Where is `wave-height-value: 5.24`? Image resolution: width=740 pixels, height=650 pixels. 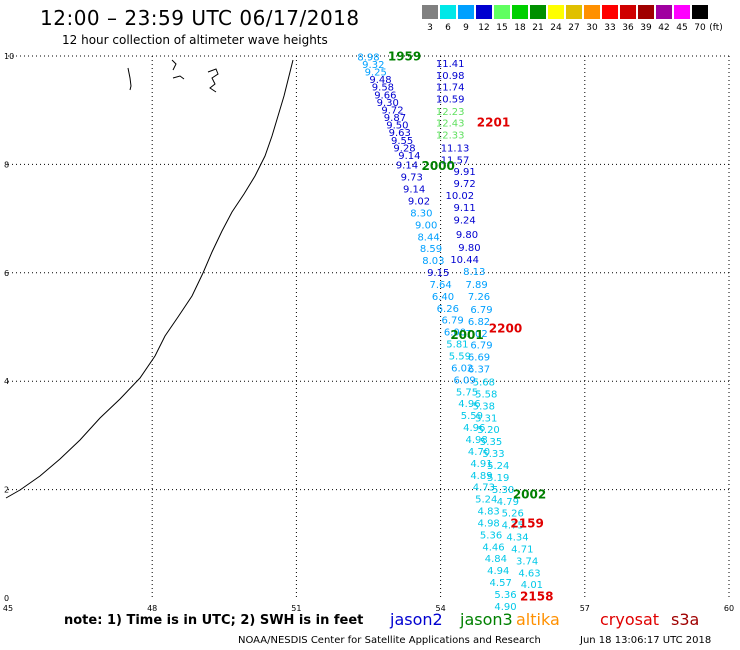
wave-height-value: 5.24 is located at coordinates (498, 466).